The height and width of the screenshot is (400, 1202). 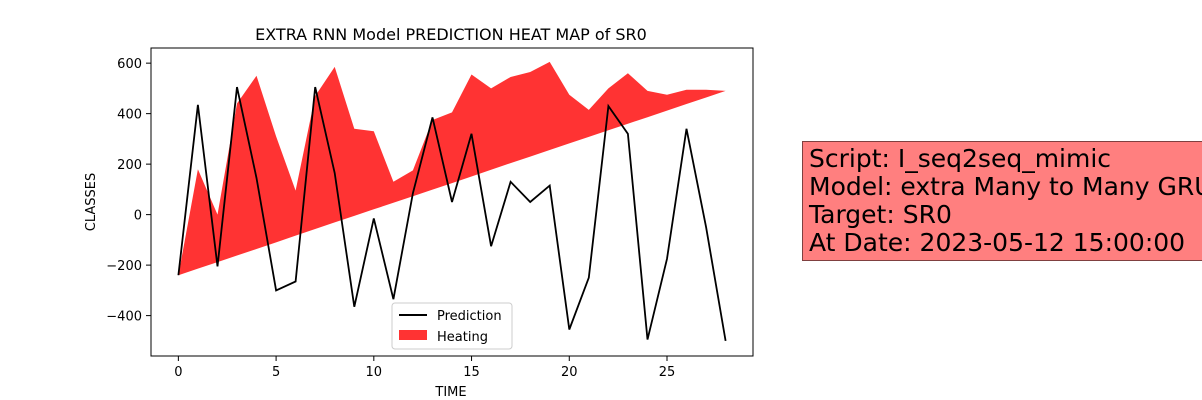 I want to click on y-tick-label: −400, so click(x=124, y=317).